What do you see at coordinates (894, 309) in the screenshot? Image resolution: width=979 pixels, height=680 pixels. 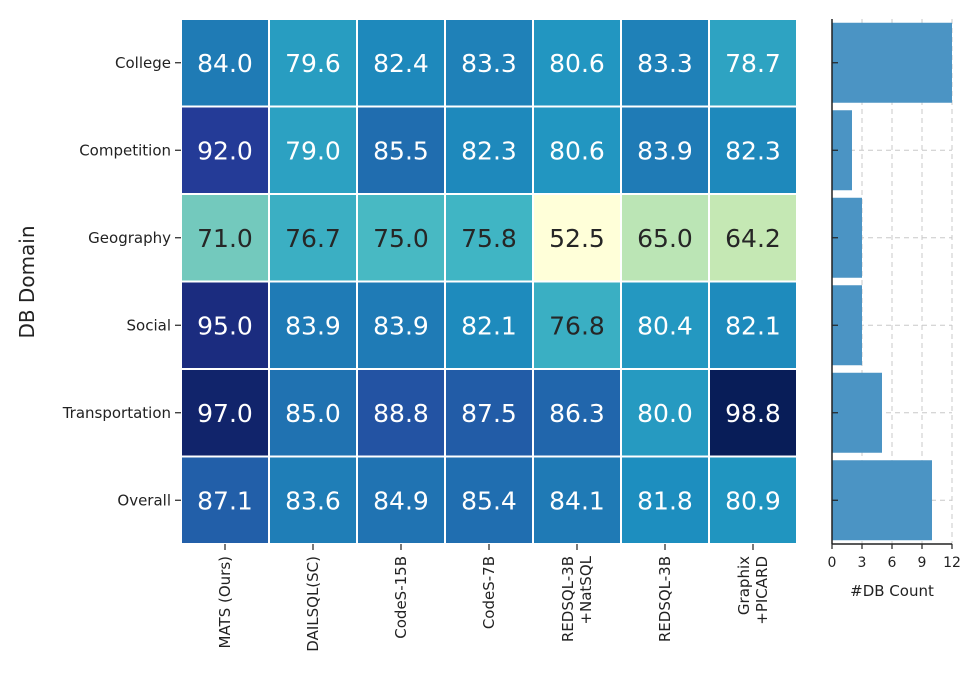 I see `db-count-bar-chart: 0 3 6 9 12 #DB Count` at bounding box center [894, 309].